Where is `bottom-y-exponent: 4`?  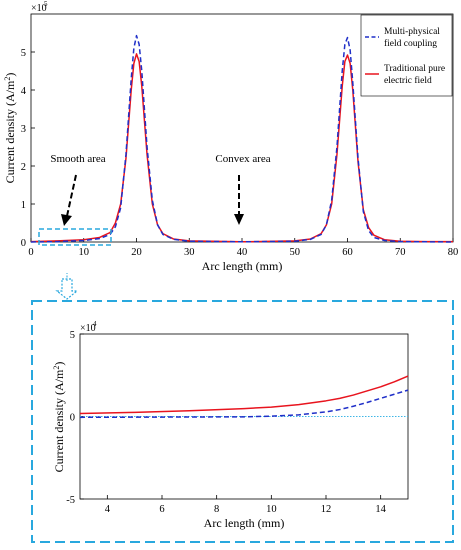 bottom-y-exponent: 4 is located at coordinates (95, 324).